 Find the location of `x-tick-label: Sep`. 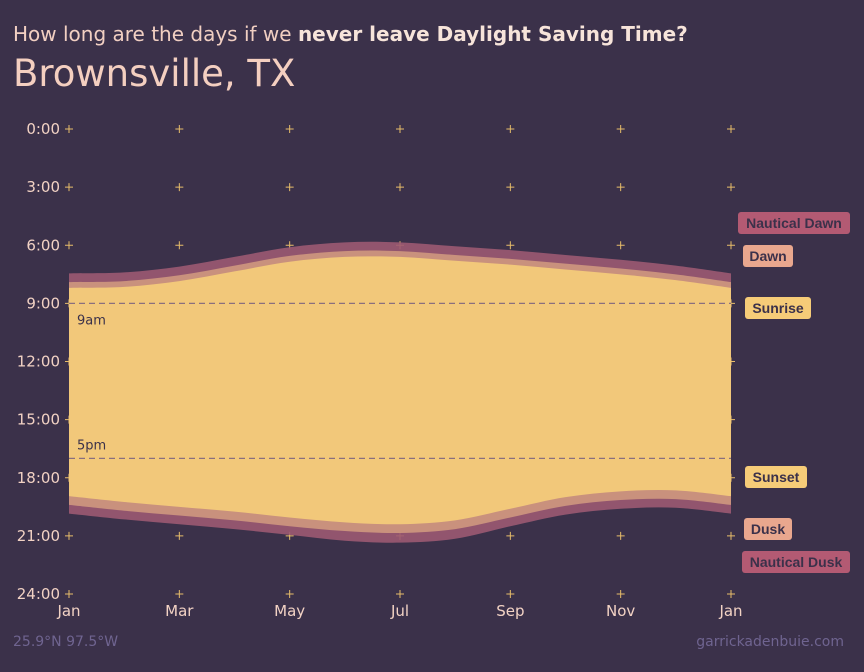

x-tick-label: Sep is located at coordinates (510, 611).